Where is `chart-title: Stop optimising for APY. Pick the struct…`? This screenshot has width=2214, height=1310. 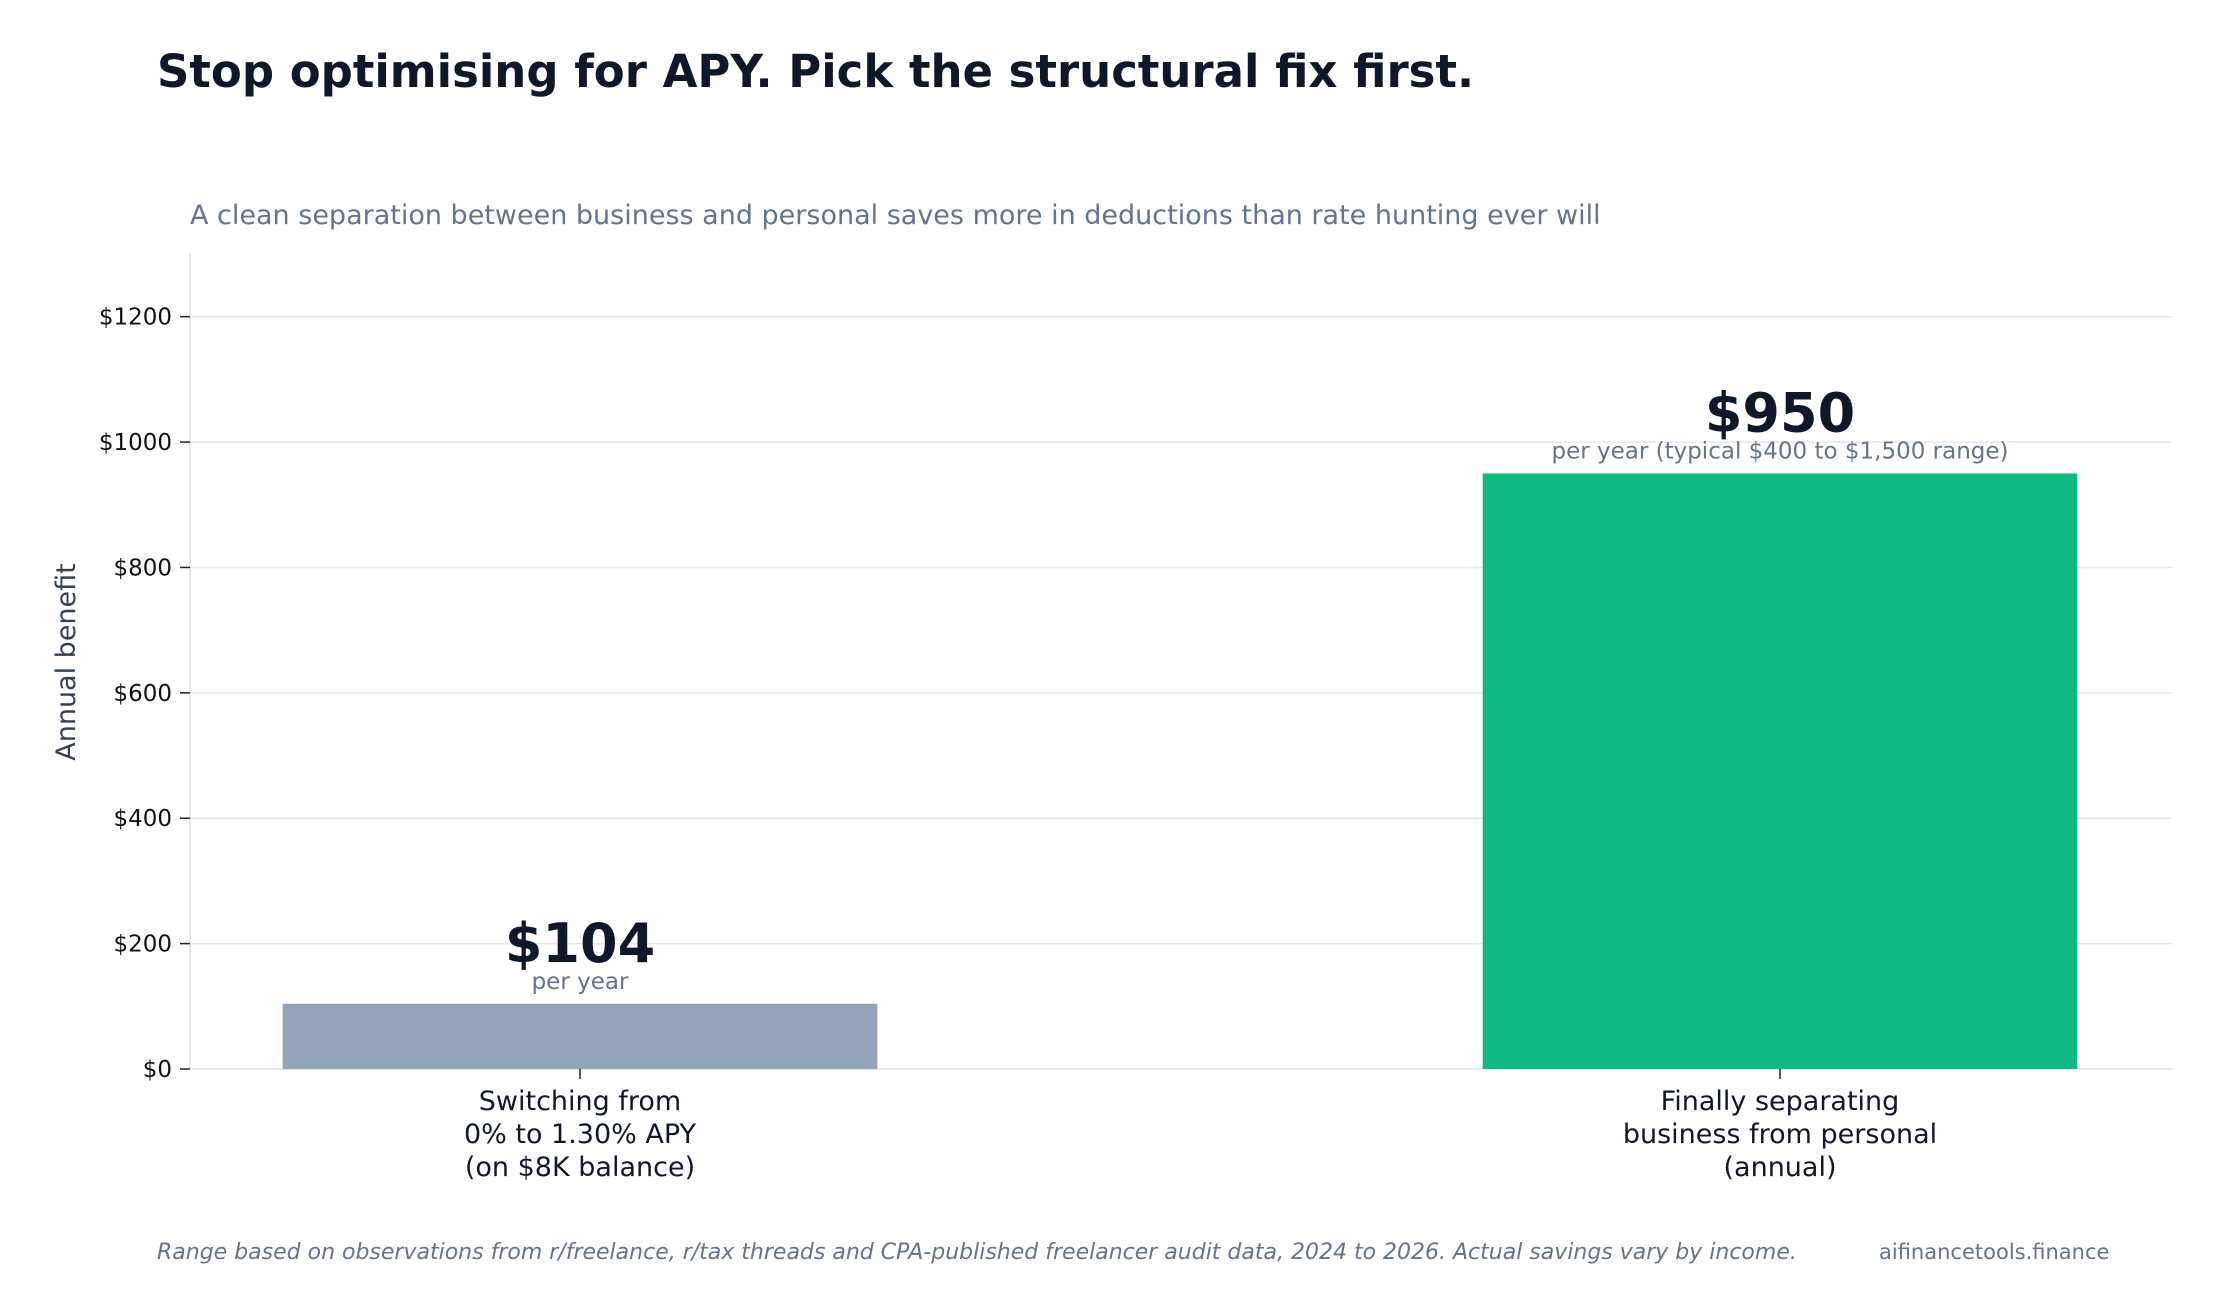 chart-title: Stop optimising for APY. Pick the struct… is located at coordinates (815, 71).